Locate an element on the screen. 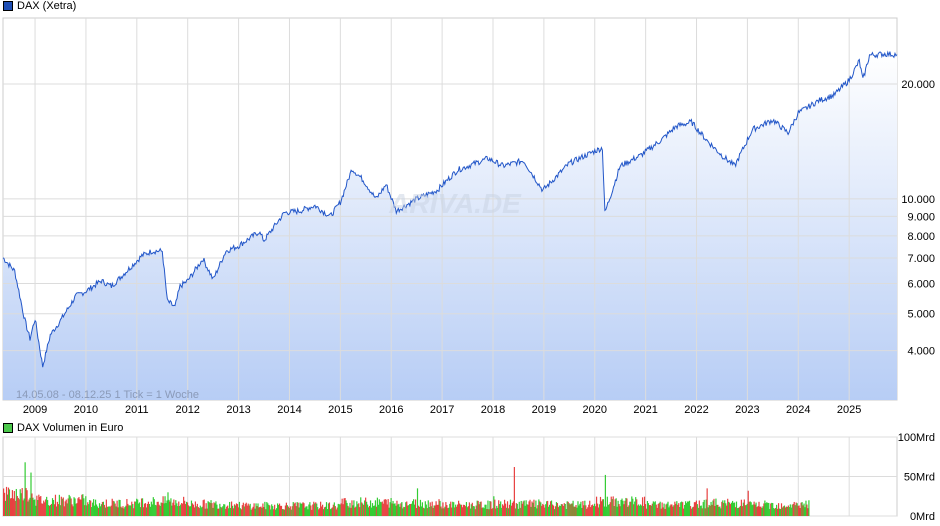 Image resolution: width=940 pixels, height=526 pixels. x-tick-label: 2010 is located at coordinates (86, 410).